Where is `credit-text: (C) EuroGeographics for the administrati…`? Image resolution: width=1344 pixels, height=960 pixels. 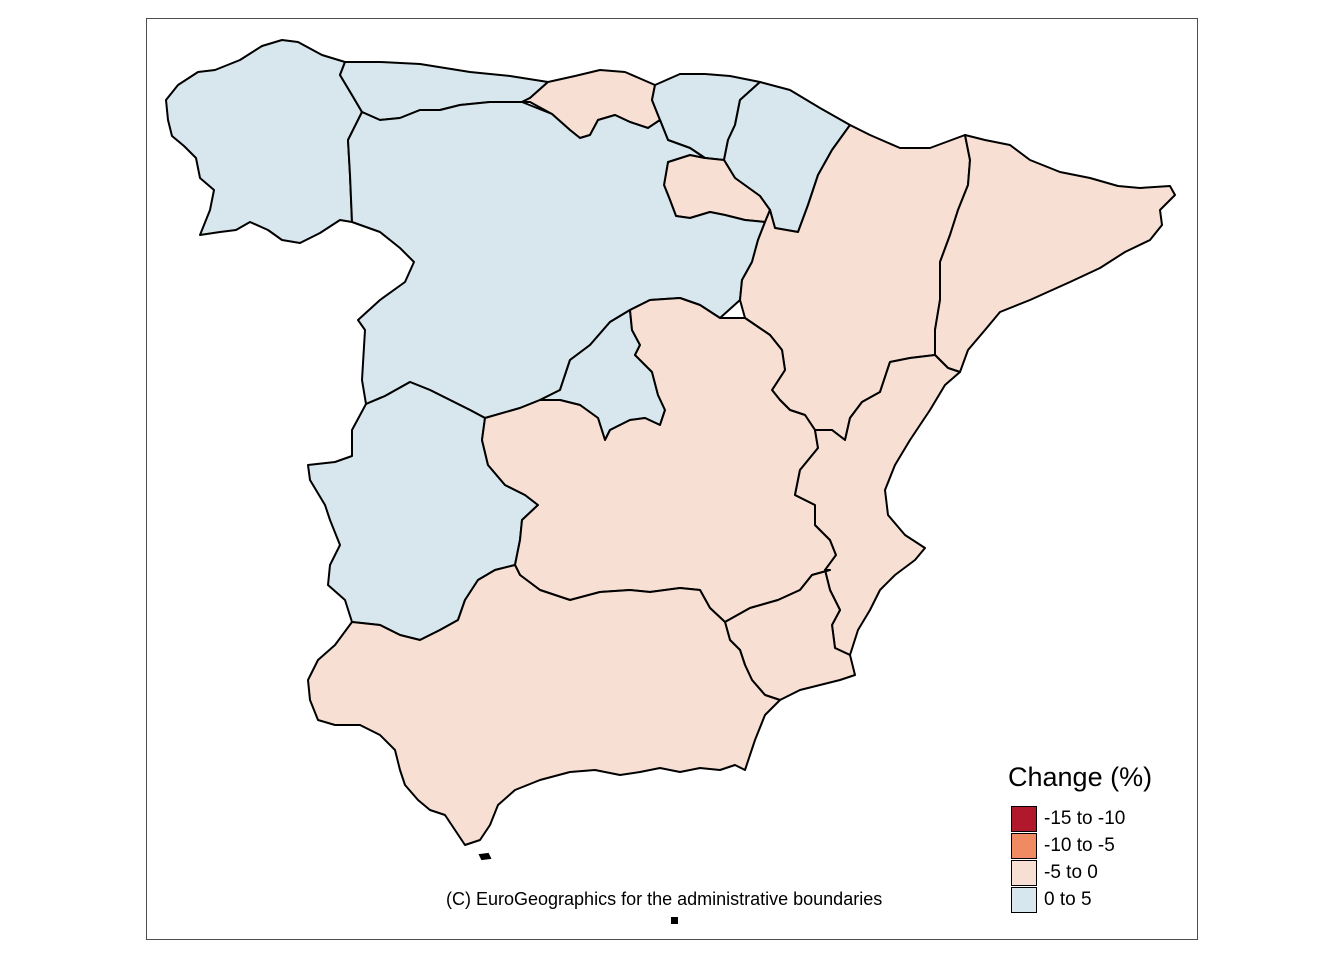 credit-text: (C) EuroGeographics for the administrati… is located at coordinates (664, 899).